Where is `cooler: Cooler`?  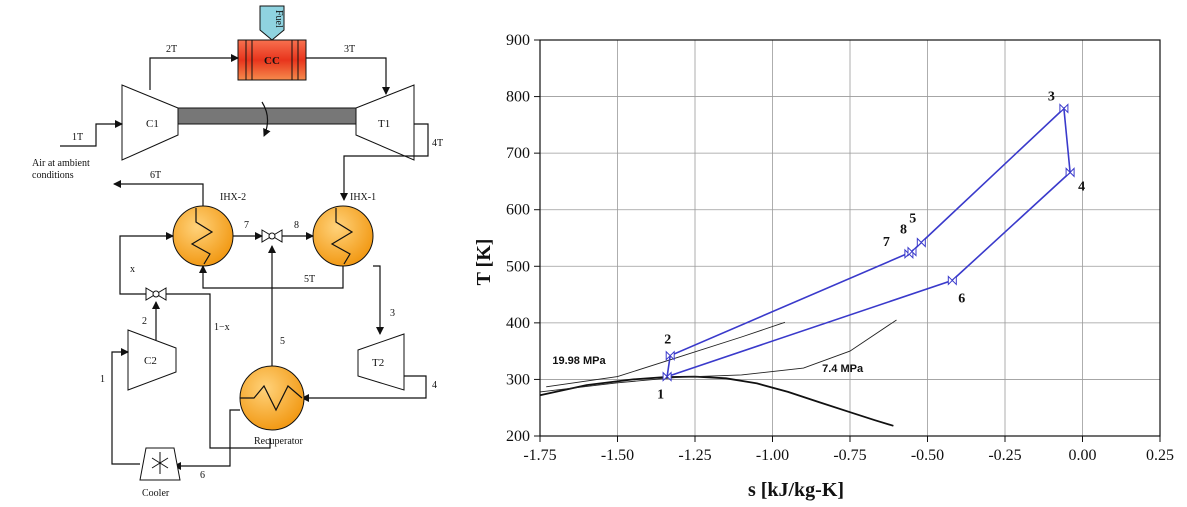 cooler: Cooler is located at coordinates (160, 473).